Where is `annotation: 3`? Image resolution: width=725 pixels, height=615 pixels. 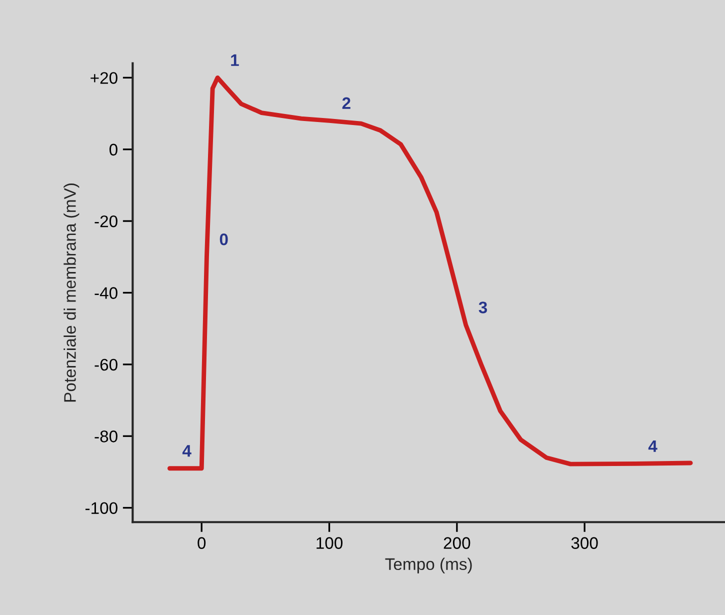 annotation: 3 is located at coordinates (483, 308).